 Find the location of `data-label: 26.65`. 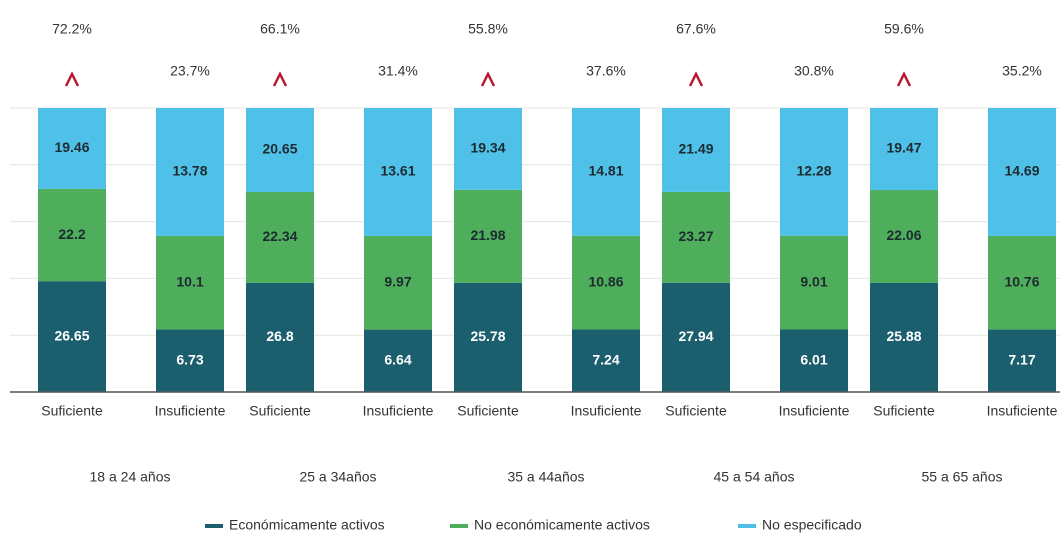

data-label: 26.65 is located at coordinates (71, 335).